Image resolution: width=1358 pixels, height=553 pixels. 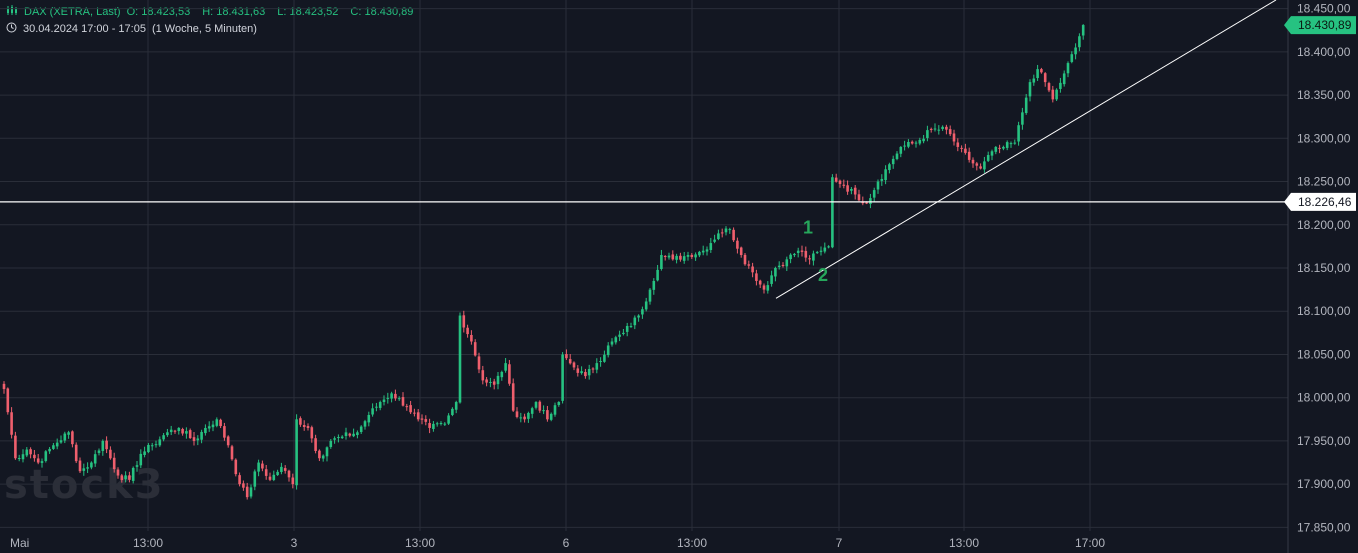 I want to click on price-tick-label: 17.850,00, so click(x=1324, y=527).